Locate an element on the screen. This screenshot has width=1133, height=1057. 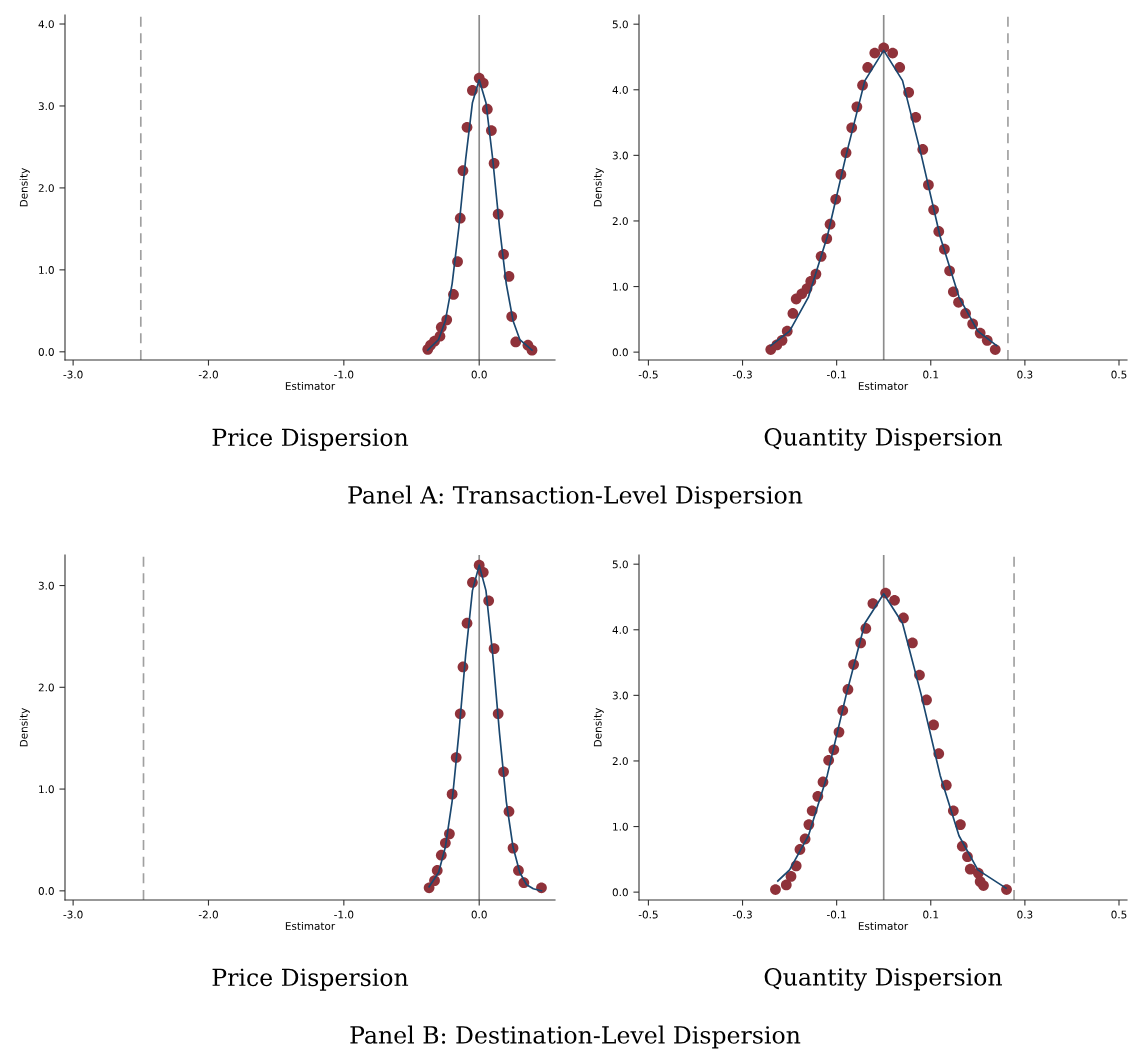
text: Panel B: Destination-Level Dispersion is located at coordinates (575, 1037).